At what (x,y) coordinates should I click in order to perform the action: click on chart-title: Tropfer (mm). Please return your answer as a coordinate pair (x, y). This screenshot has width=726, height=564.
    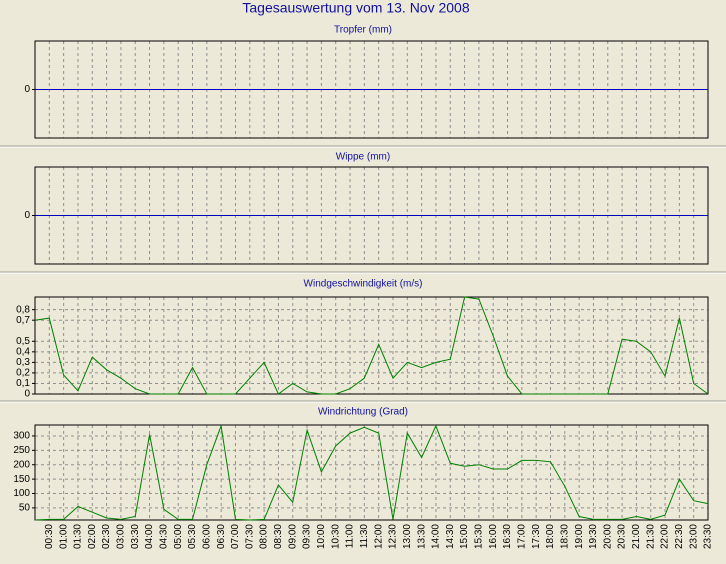
    Looking at the image, I should click on (363, 30).